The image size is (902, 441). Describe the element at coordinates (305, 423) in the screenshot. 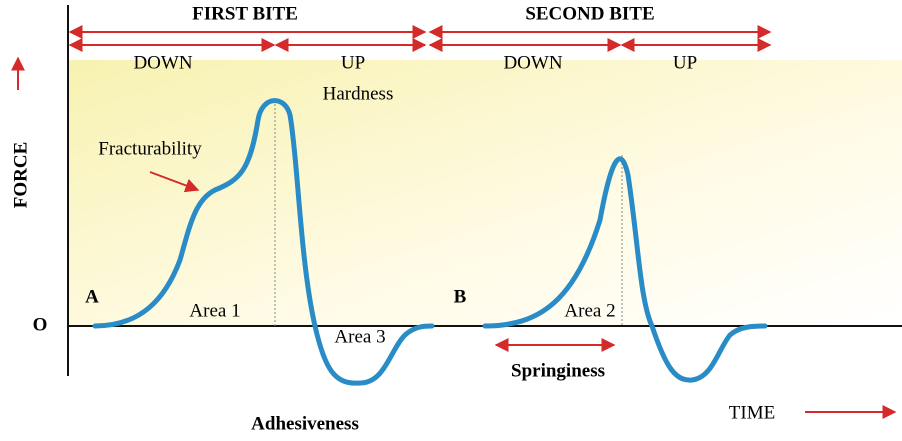

I see `label: Adhesiveness` at that location.